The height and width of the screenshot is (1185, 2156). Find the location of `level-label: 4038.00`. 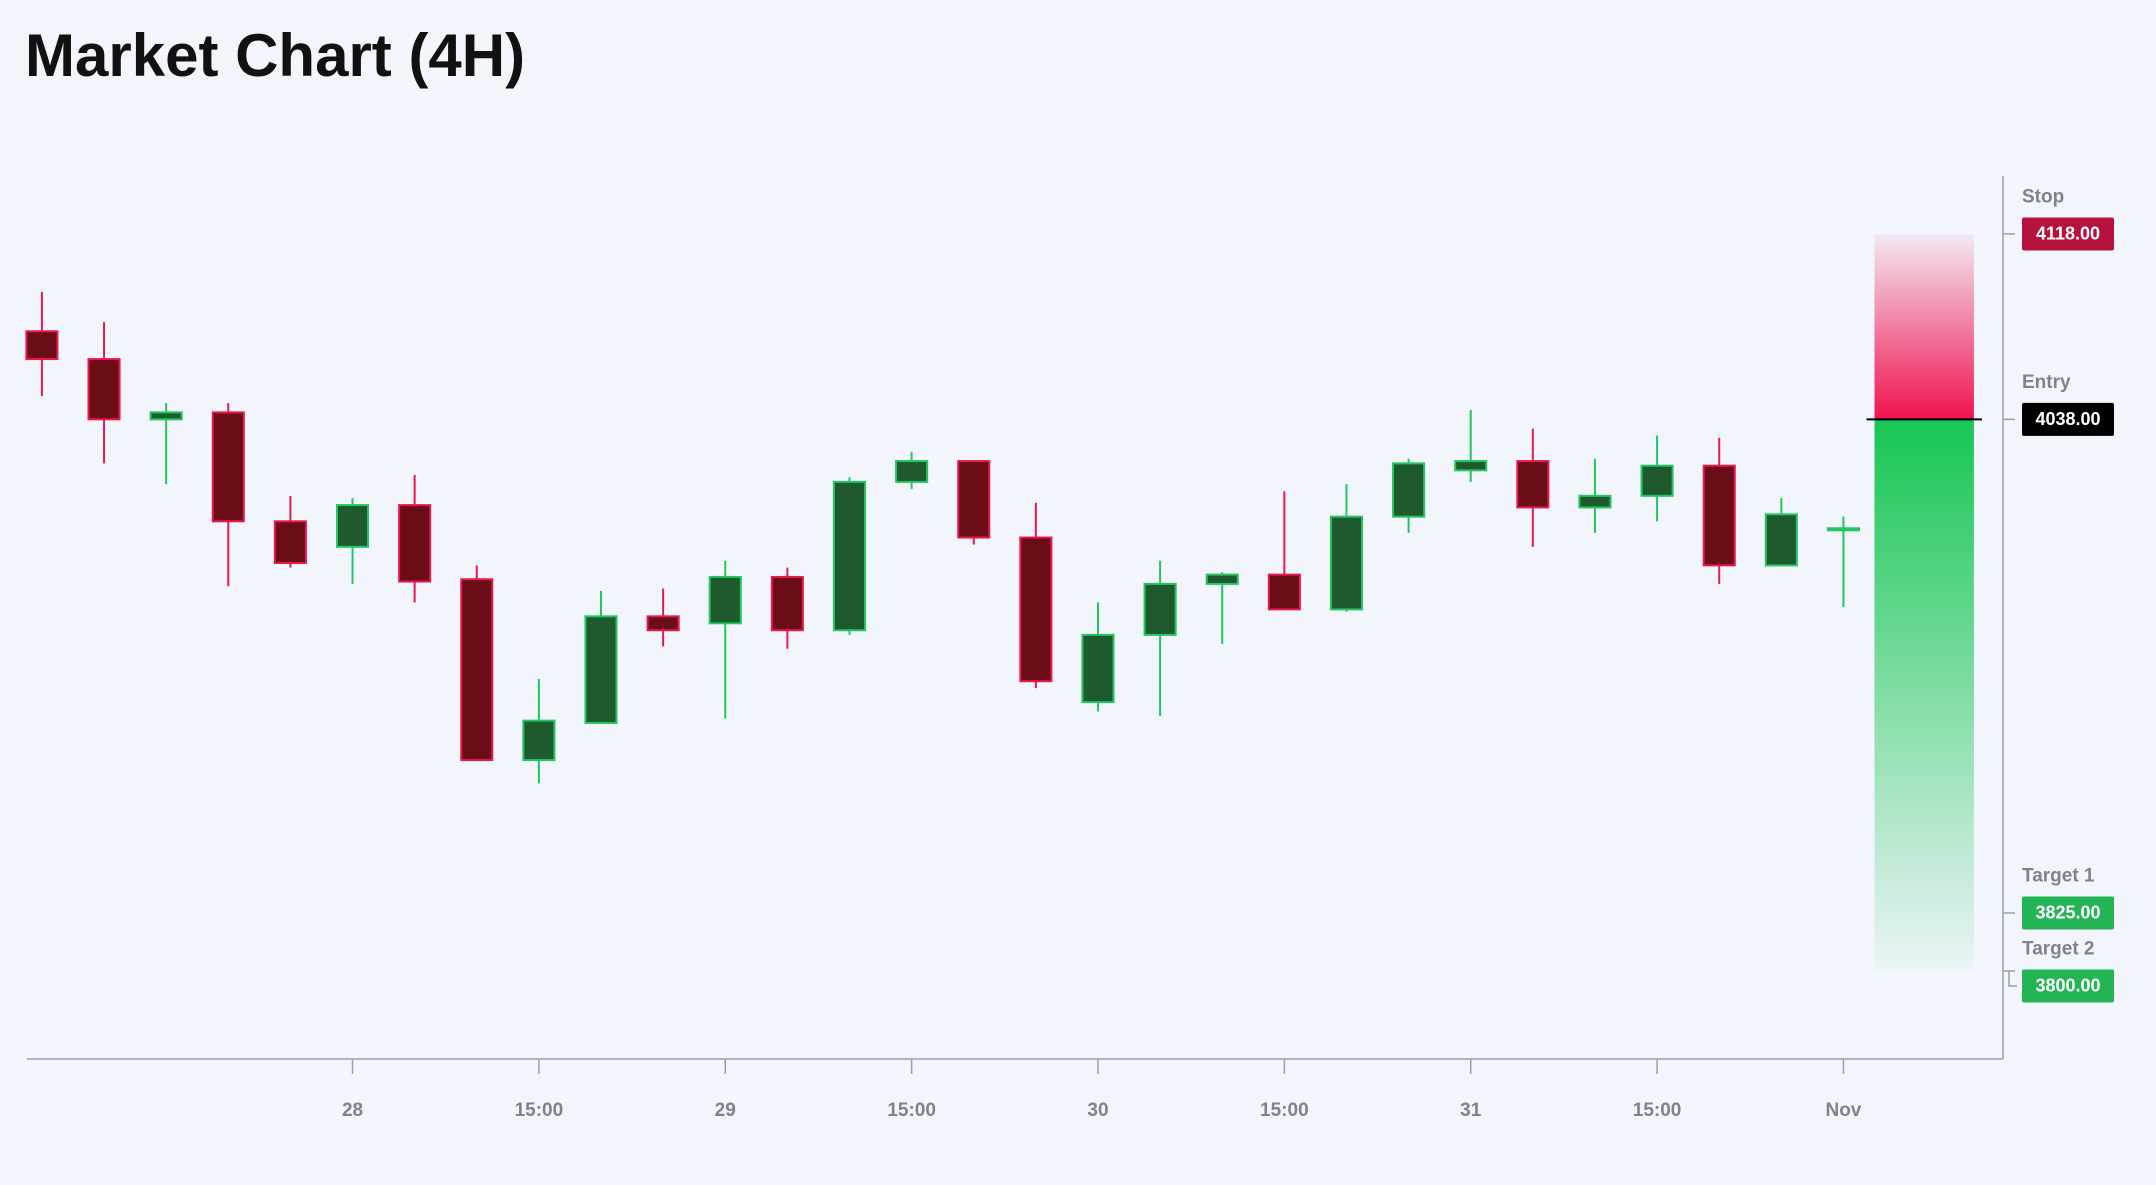

level-label: 4038.00 is located at coordinates (2067, 419).